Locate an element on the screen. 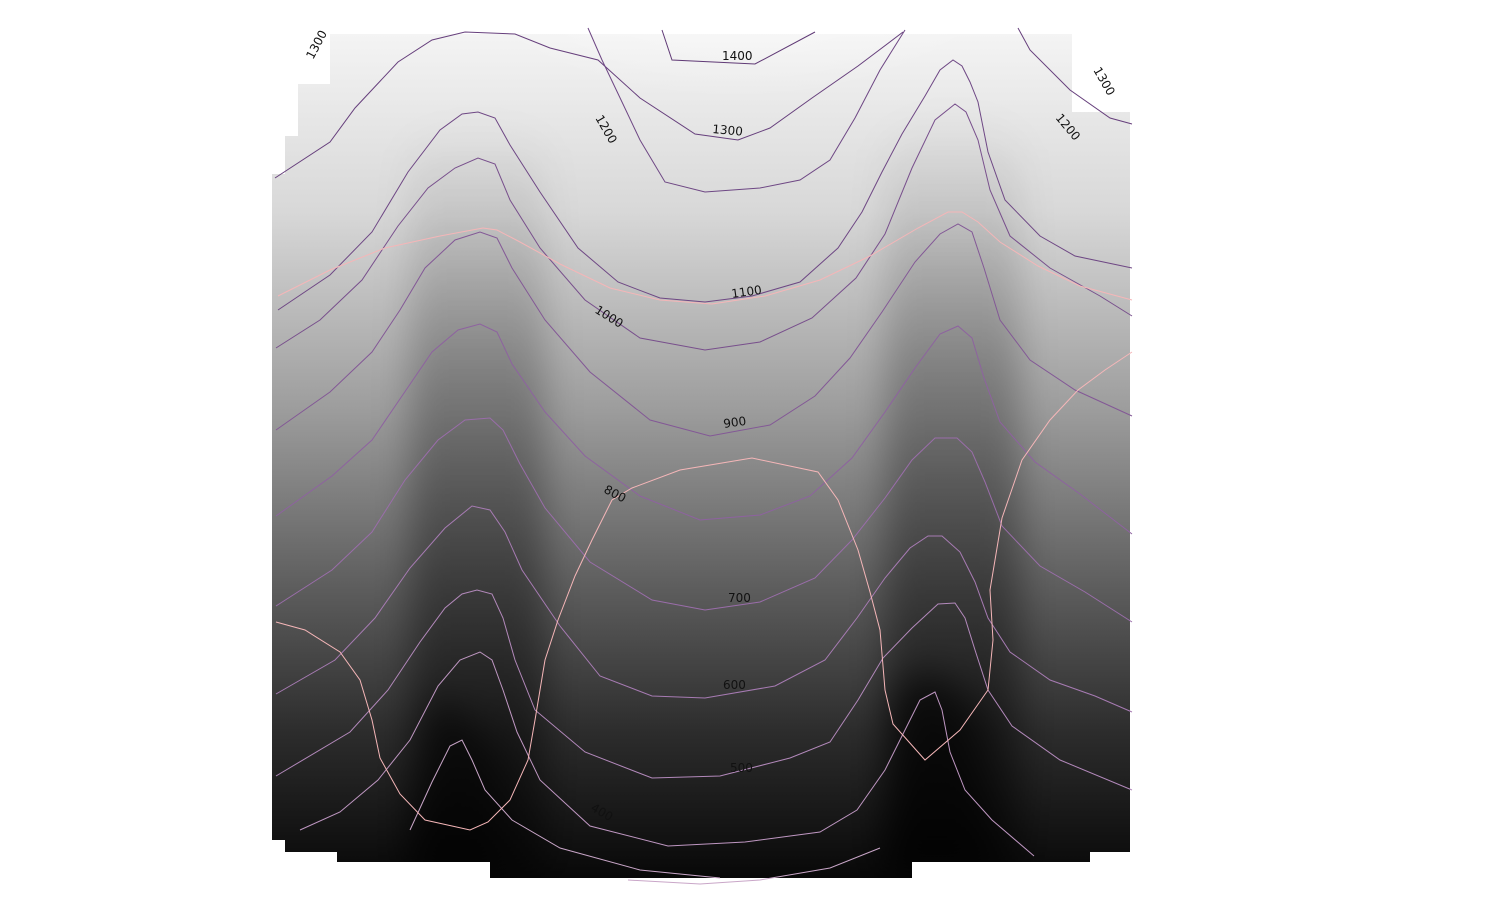 Image resolution: width=1488 pixels, height=899 pixels. boundary-upper is located at coordinates (705, 258).